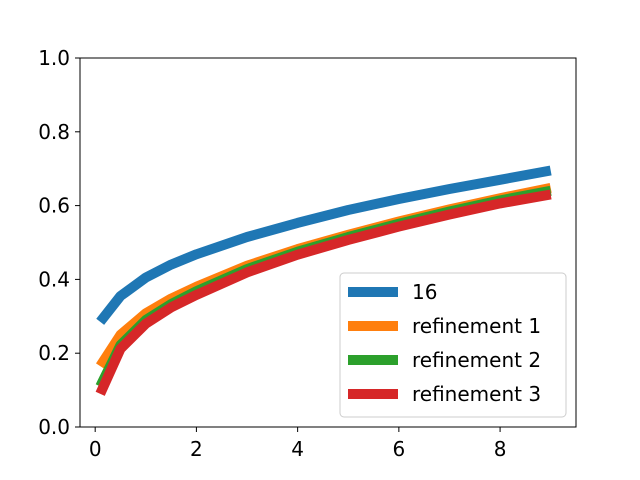  What do you see at coordinates (54, 132) in the screenshot?
I see `y-tick-label: 0.8` at bounding box center [54, 132].